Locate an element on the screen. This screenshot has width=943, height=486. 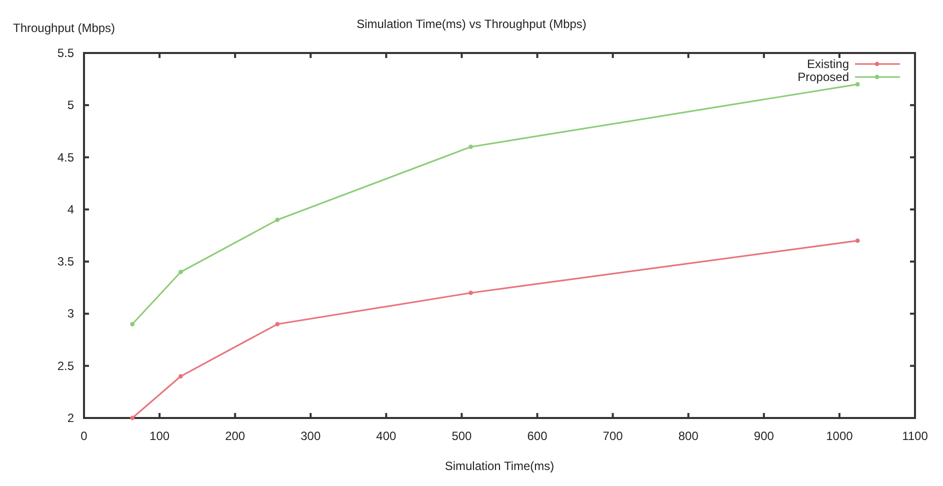
x-tick-label: 100 is located at coordinates (160, 436).